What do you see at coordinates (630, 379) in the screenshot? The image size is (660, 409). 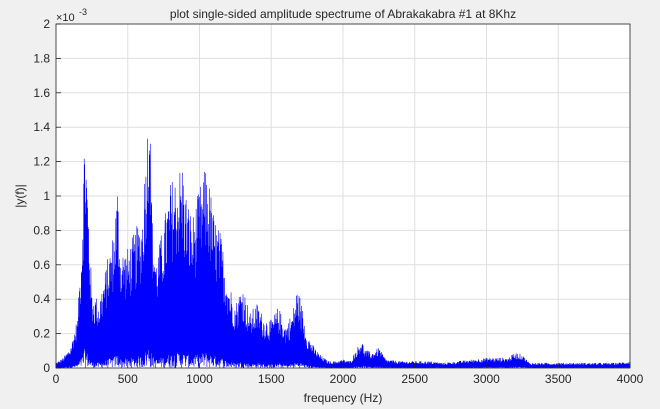 I see `x-tick-label: 4000` at bounding box center [630, 379].